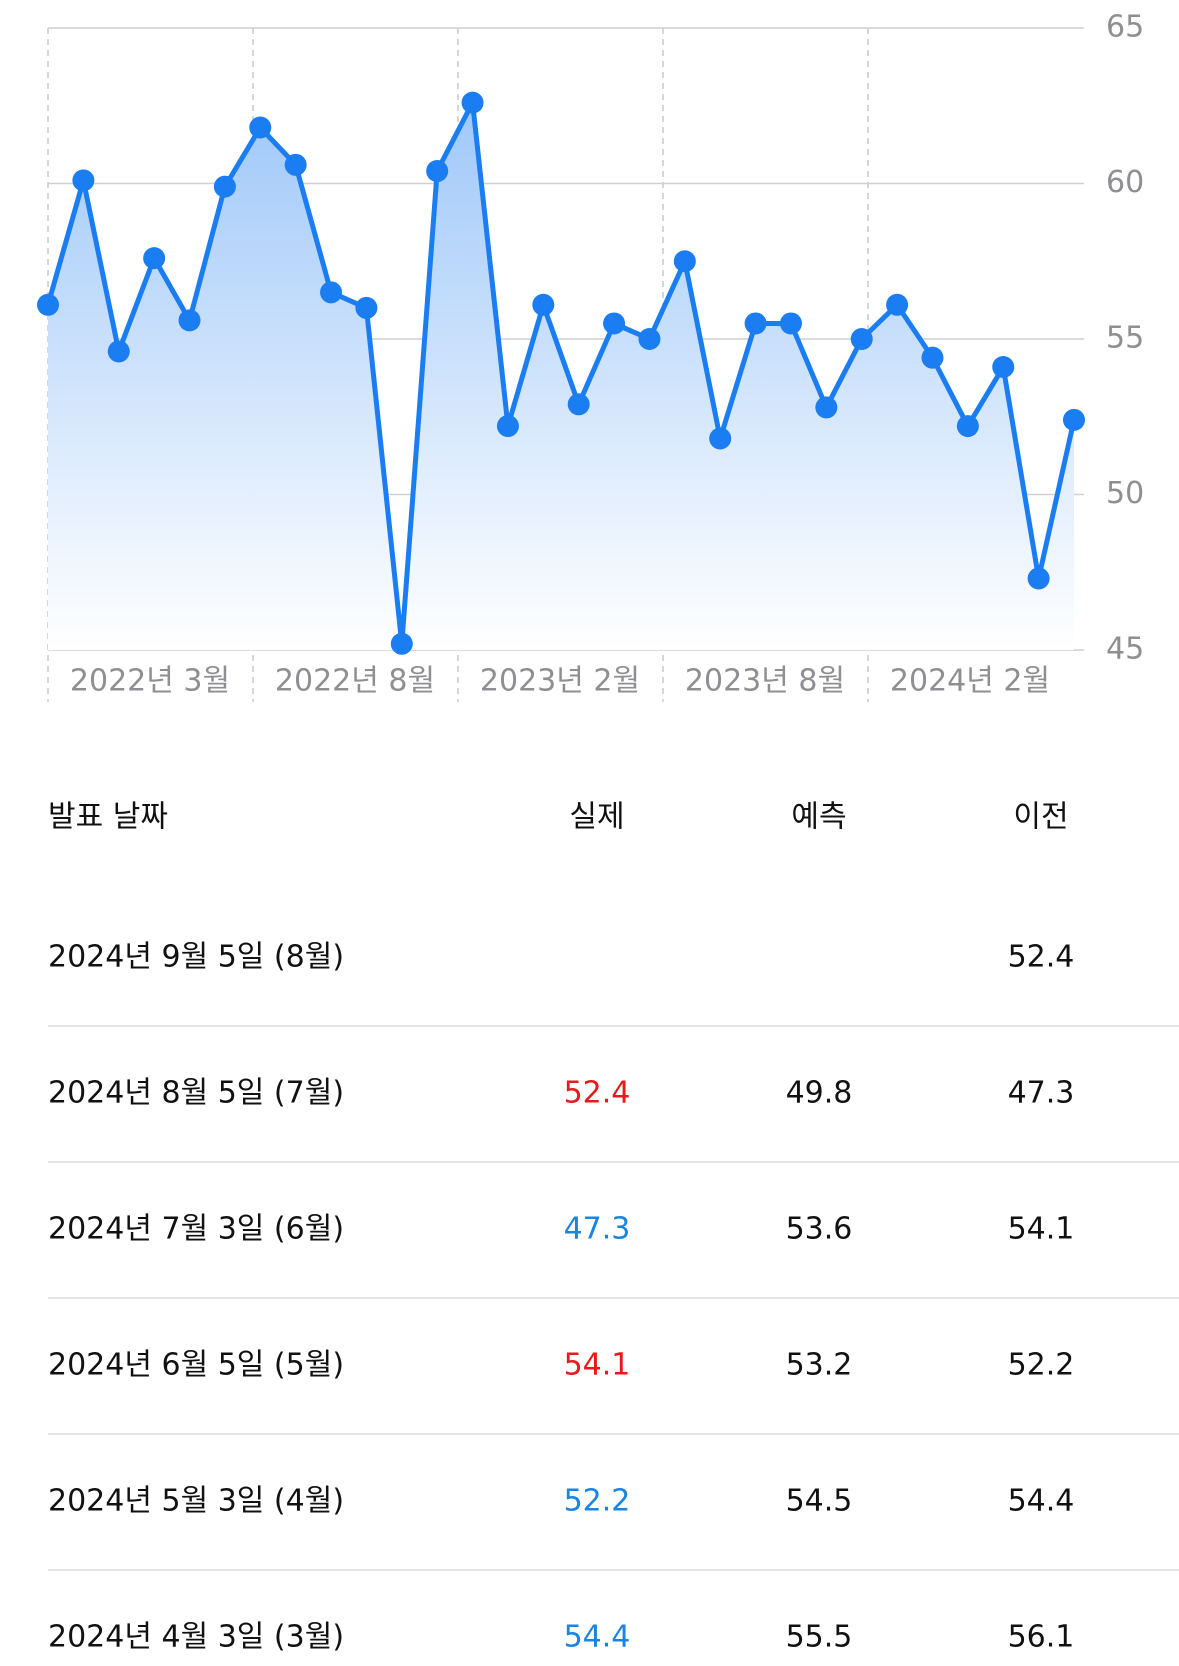  Describe the element at coordinates (196, 1365) in the screenshot. I see `table-cell: 2024년 6월 5일 (5월)` at that location.